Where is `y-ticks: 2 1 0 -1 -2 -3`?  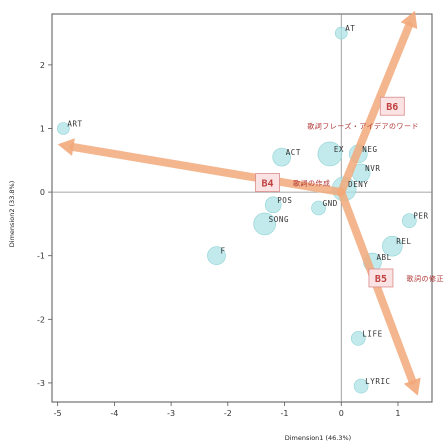
y-ticks: 2 1 0 -1 -2 -3 is located at coordinates (44, 224).